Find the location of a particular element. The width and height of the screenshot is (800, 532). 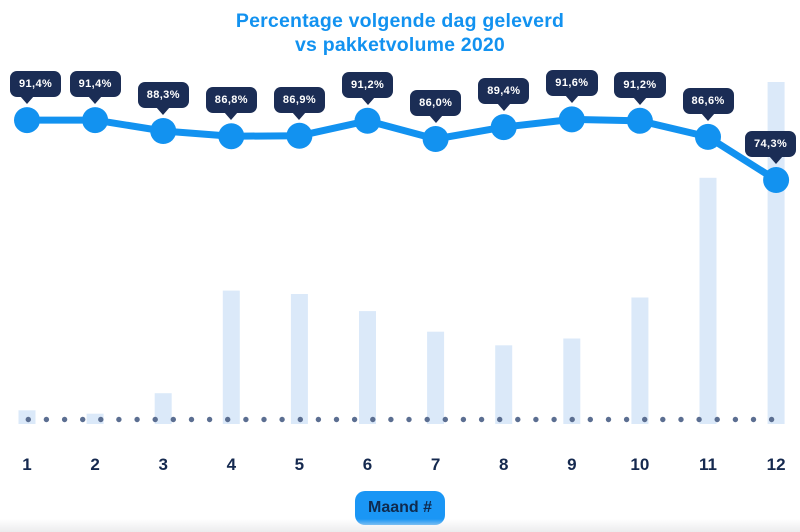

x-axis-label-month-8: 8 is located at coordinates (503, 464).